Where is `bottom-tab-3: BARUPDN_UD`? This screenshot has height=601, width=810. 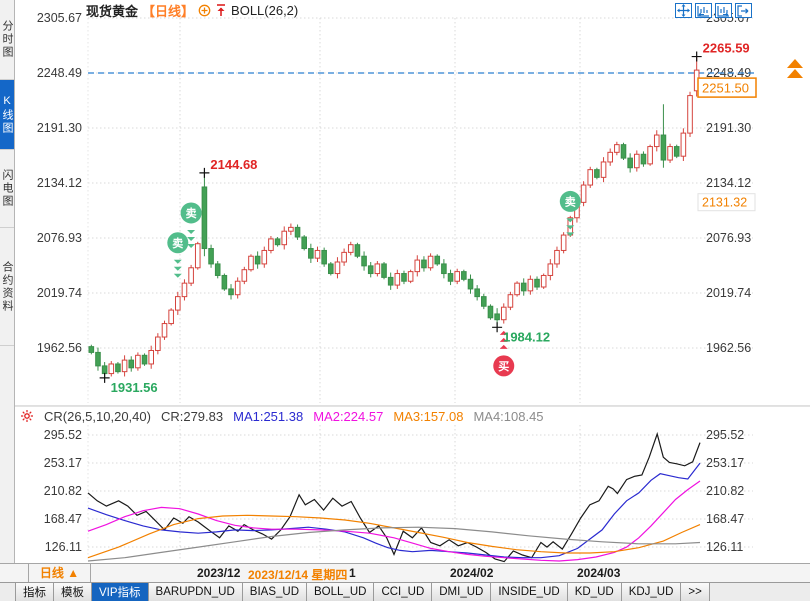
bottom-tab-3: BARUPDN_UD is located at coordinates (195, 592).